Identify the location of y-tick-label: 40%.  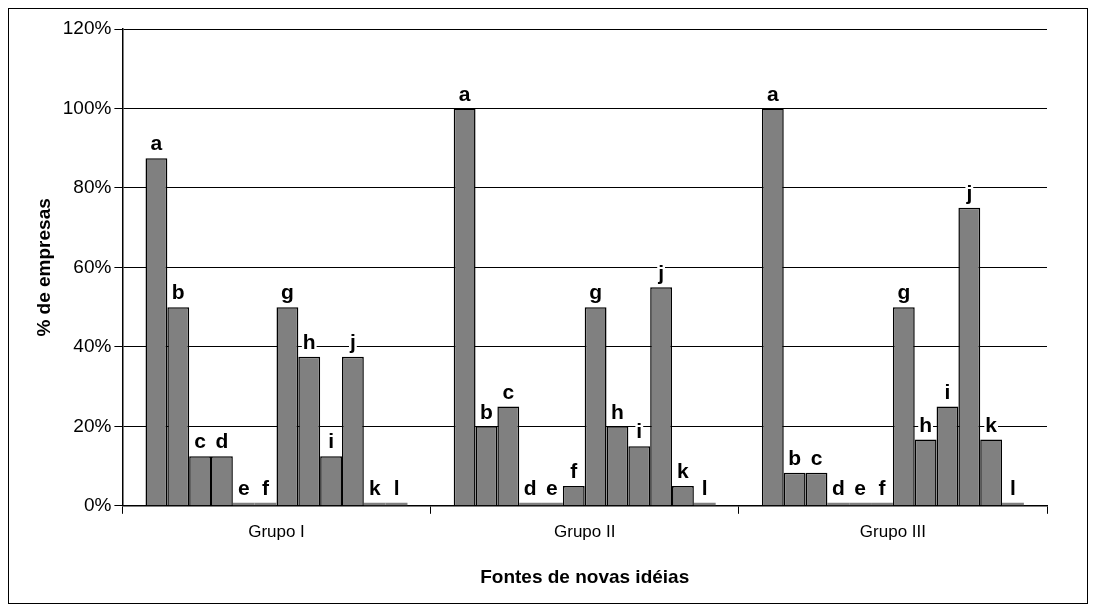
(92, 346).